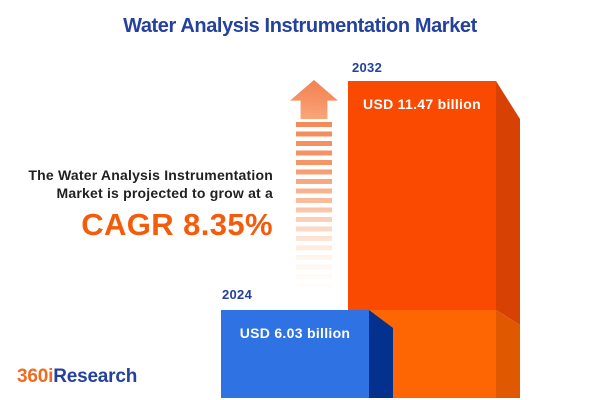  What do you see at coordinates (381, 354) in the screenshot?
I see `bar-2024-side` at bounding box center [381, 354].